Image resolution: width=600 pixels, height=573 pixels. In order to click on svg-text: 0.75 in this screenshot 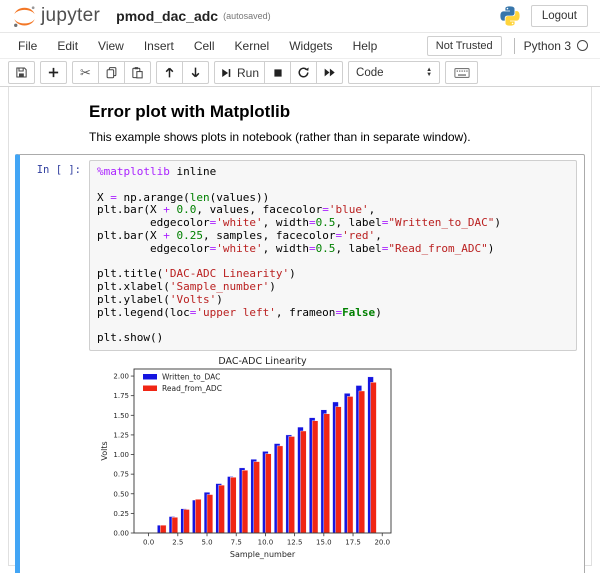, I will do `click(121, 475)`.